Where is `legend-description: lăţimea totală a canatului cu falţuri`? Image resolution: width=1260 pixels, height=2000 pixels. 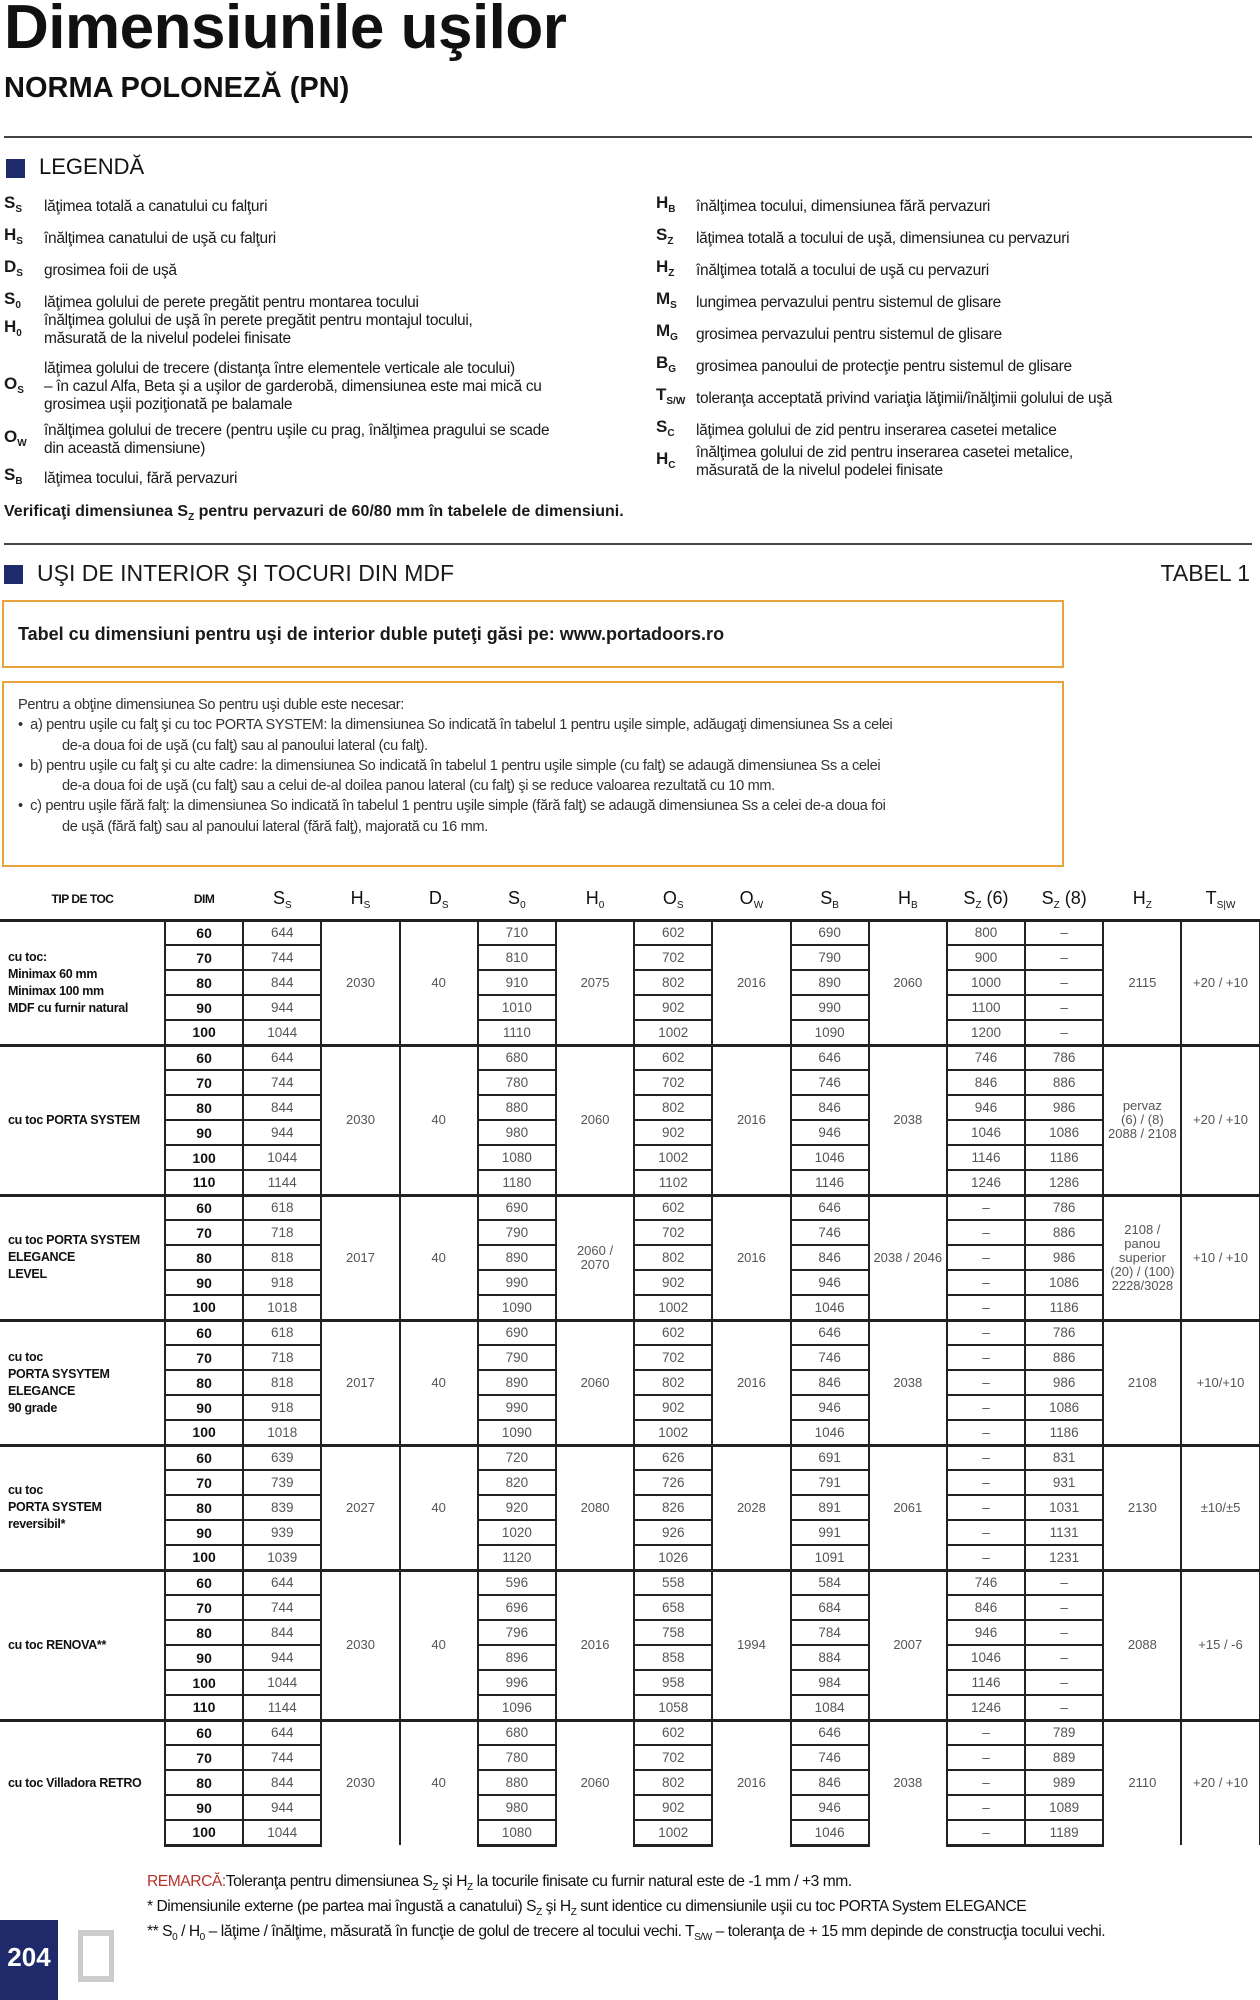
legend-description: lăţimea totală a canatului cu falţuri is located at coordinates (156, 206).